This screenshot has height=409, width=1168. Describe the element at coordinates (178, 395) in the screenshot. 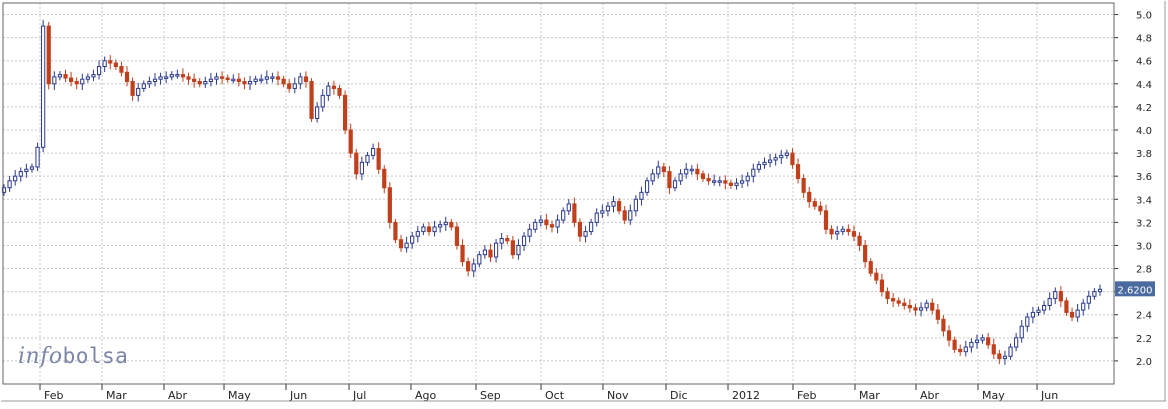

I see `x-tick-label: Abr` at that location.